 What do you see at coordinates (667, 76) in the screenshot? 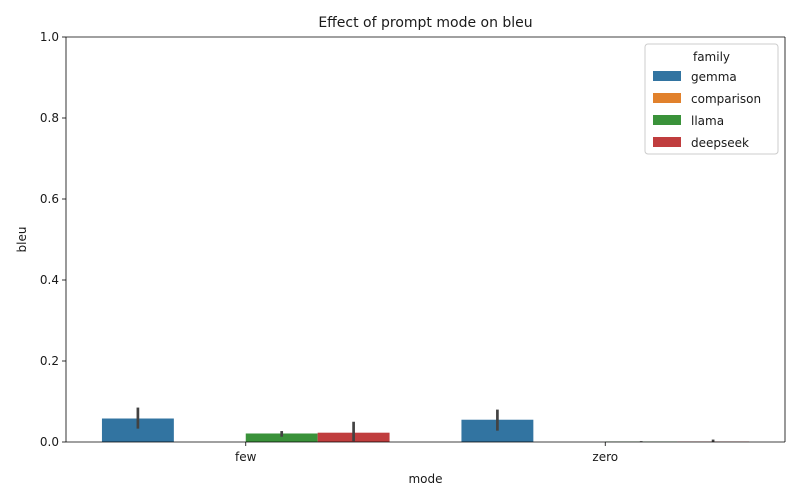
I see `legend-swatch-gemma` at bounding box center [667, 76].